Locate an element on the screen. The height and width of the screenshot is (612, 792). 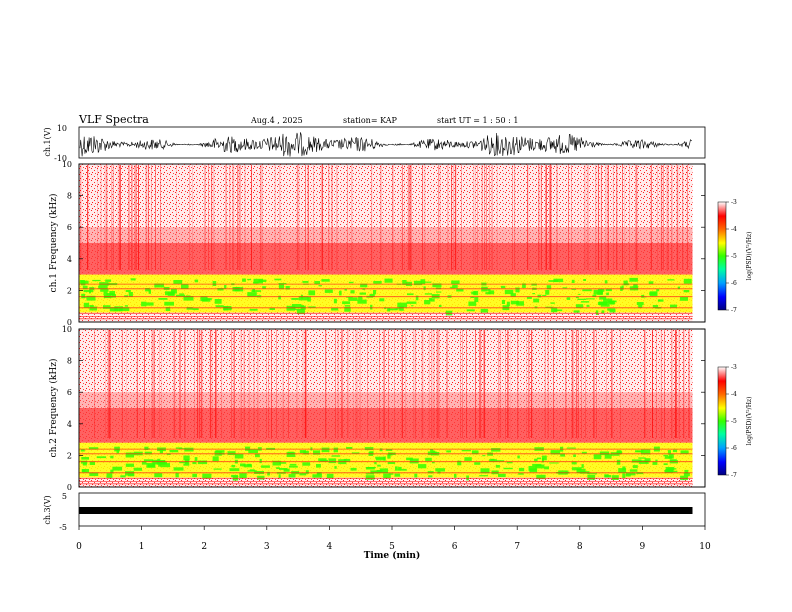
ytick-label: 4 is located at coordinates (69, 424).